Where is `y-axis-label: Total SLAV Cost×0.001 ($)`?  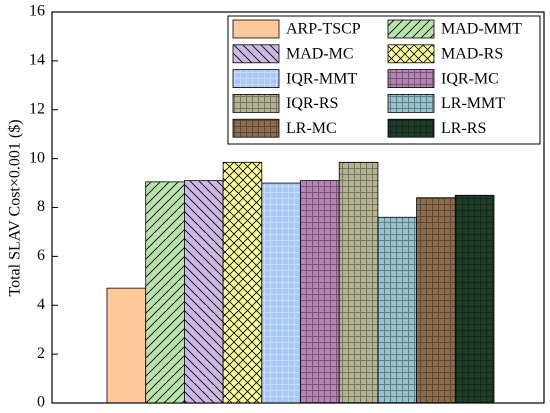 y-axis-label: Total SLAV Cost×0.001 ($) is located at coordinates (15, 207).